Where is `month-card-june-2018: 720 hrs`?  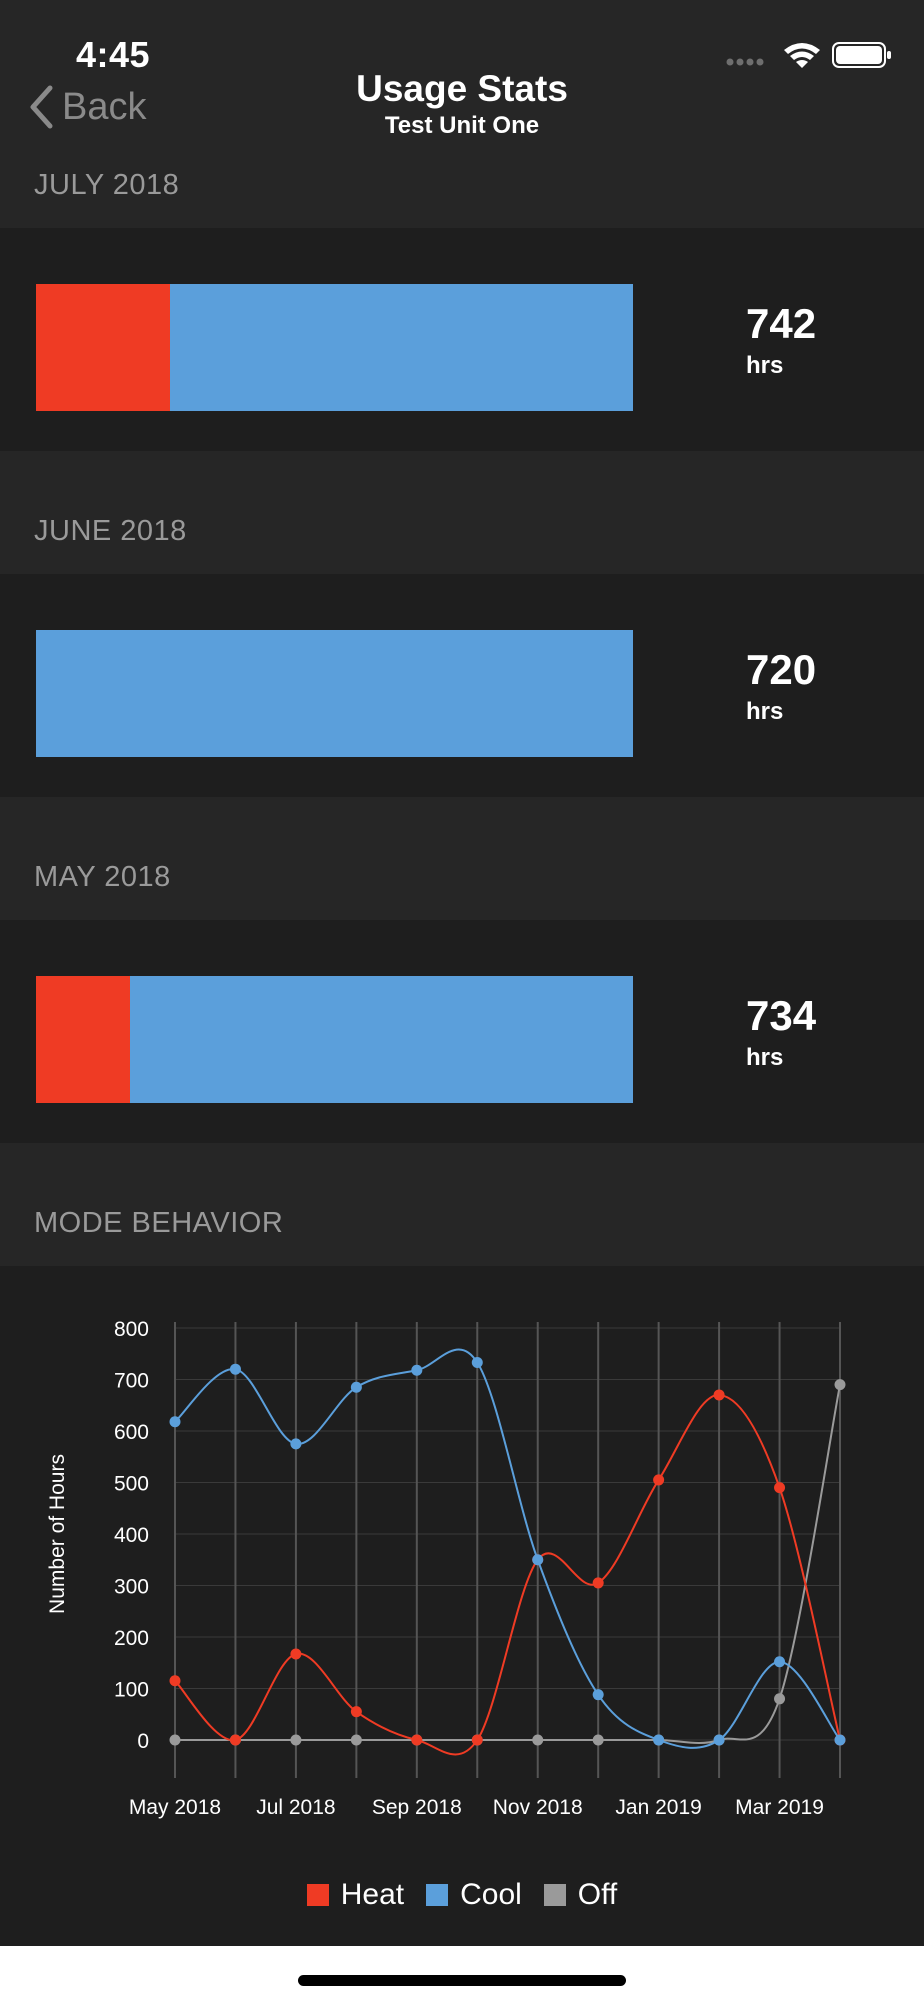
month-card-june-2018: 720 hrs is located at coordinates (462, 685).